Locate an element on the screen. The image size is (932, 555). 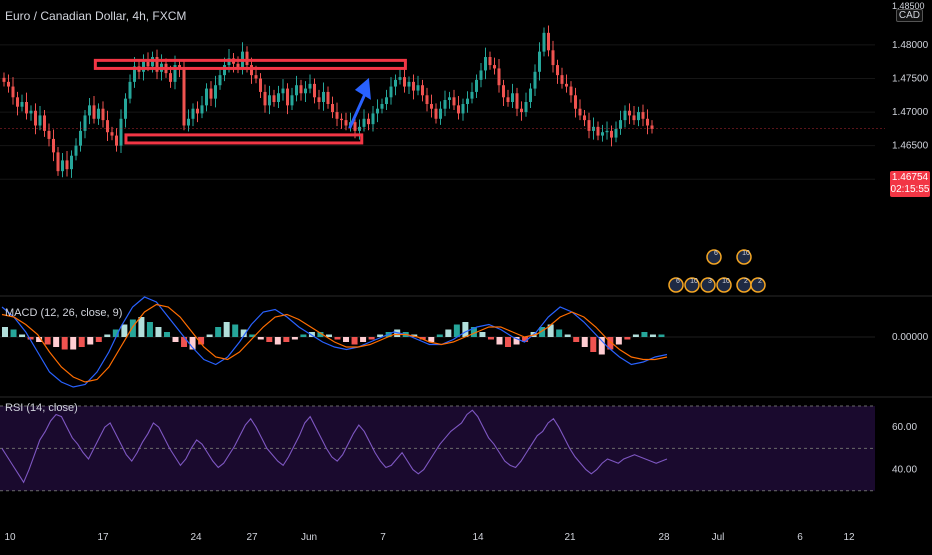
event-count-label: 10 is located at coordinates (694, 281).